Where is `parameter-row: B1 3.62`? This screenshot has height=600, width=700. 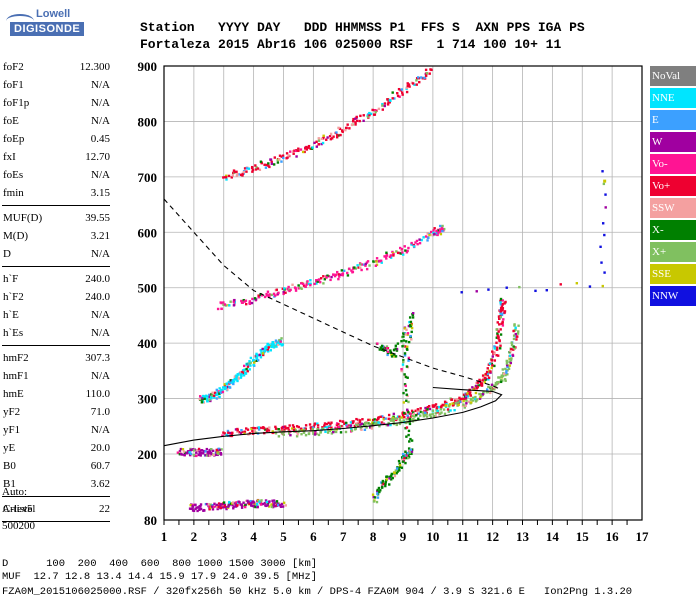 parameter-row: B1 3.62 is located at coordinates (56, 484).